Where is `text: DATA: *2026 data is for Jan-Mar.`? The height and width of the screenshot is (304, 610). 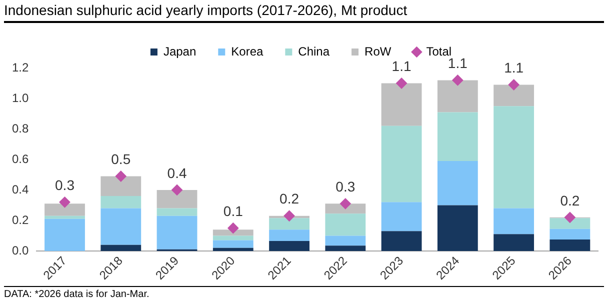
text: DATA: *2026 data is for Jan-Mar. is located at coordinates (304, 293).